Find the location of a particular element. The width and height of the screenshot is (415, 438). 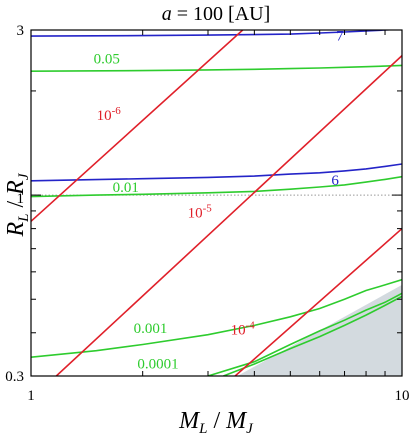

xlabel-a-sub: L is located at coordinates (202, 429).